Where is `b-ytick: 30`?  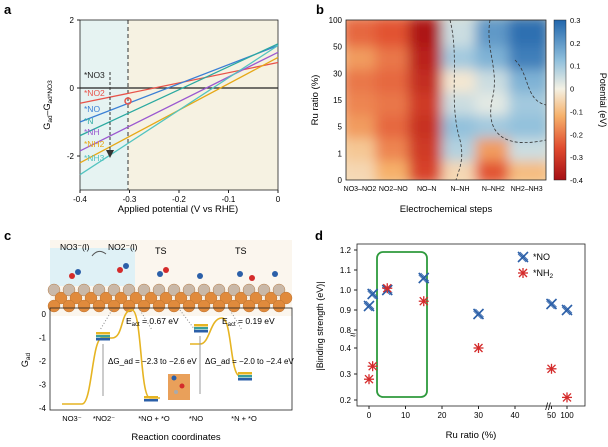 b-ytick: 30 is located at coordinates (337, 73).